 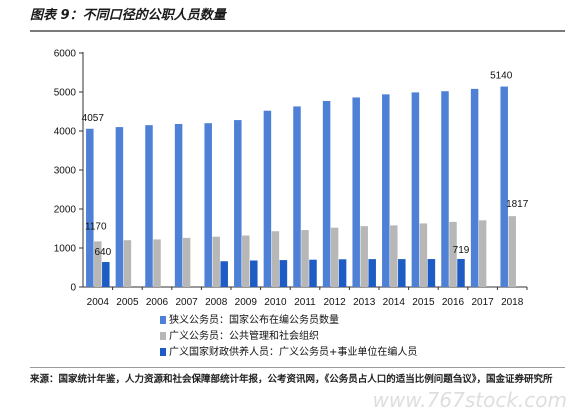 I want to click on x-tick-label: 2009, so click(x=246, y=302).